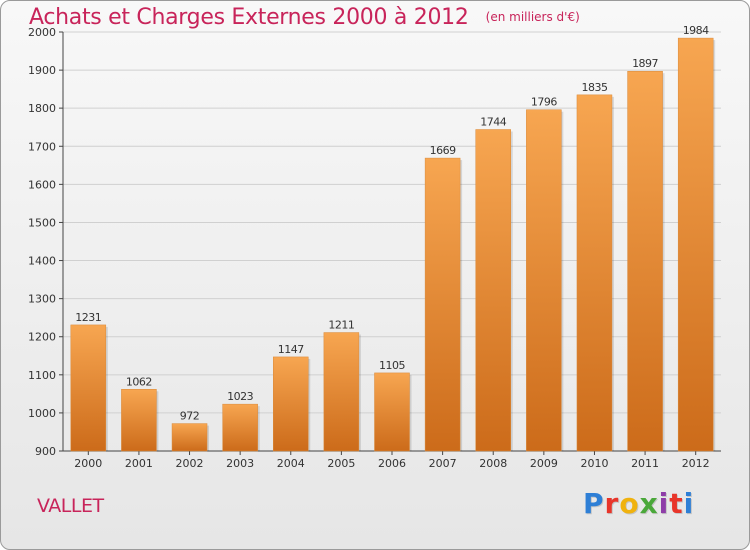 This screenshot has width=750, height=550. What do you see at coordinates (544, 463) in the screenshot?
I see `x-tick-label: 2009` at bounding box center [544, 463].